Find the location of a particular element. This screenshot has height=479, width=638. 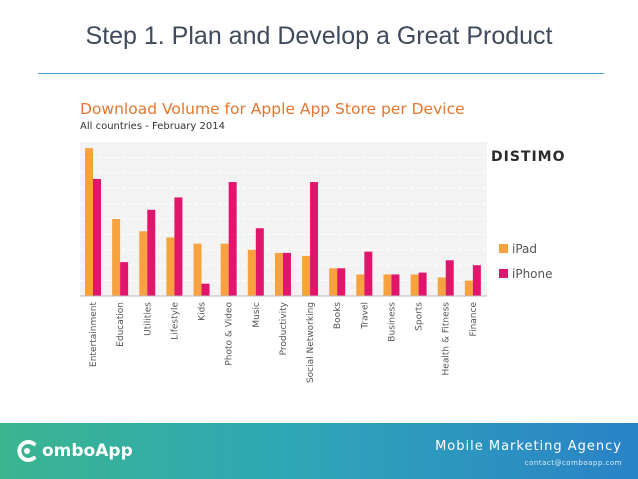

legend-label-ipad: iPad is located at coordinates (524, 249).